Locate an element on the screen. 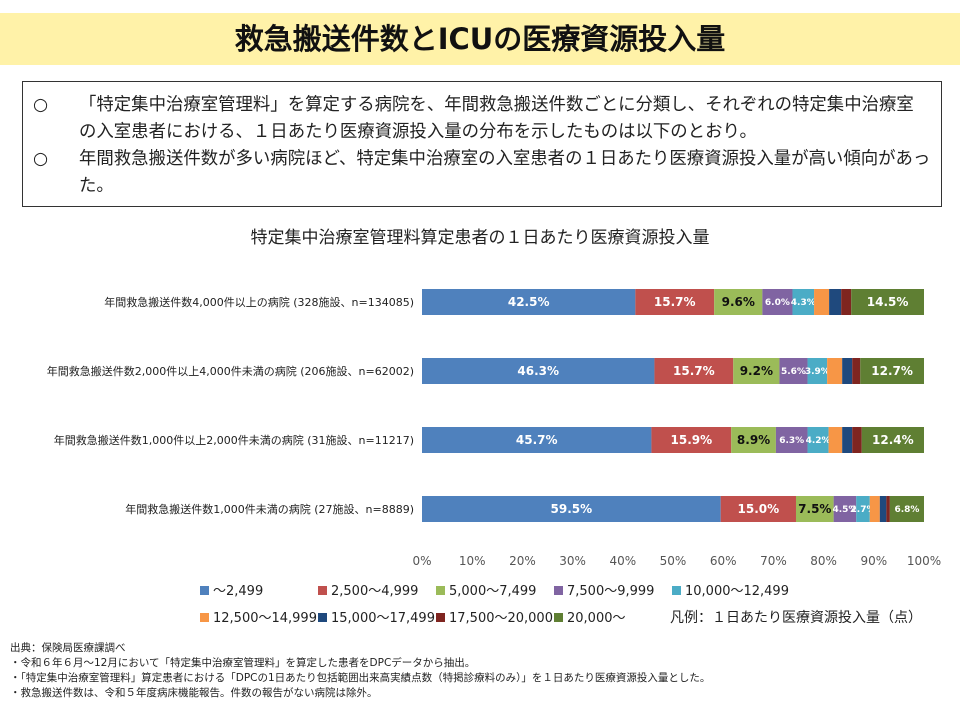 The height and width of the screenshot is (720, 960). data-label: 46.3% is located at coordinates (538, 371).